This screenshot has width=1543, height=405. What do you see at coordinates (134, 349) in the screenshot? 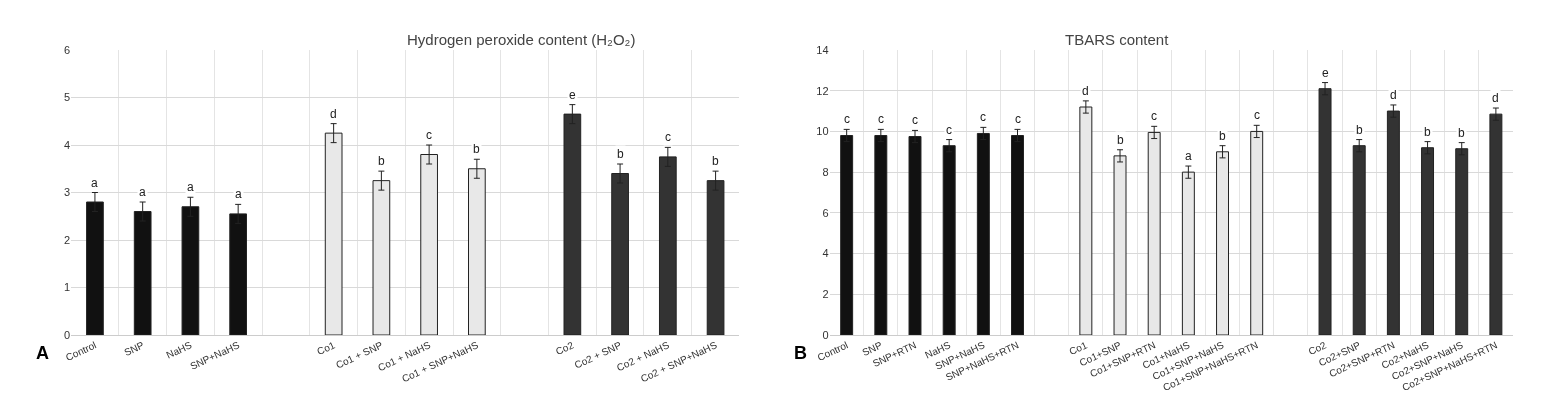
I see `x-tick-label: SNP` at bounding box center [134, 349].